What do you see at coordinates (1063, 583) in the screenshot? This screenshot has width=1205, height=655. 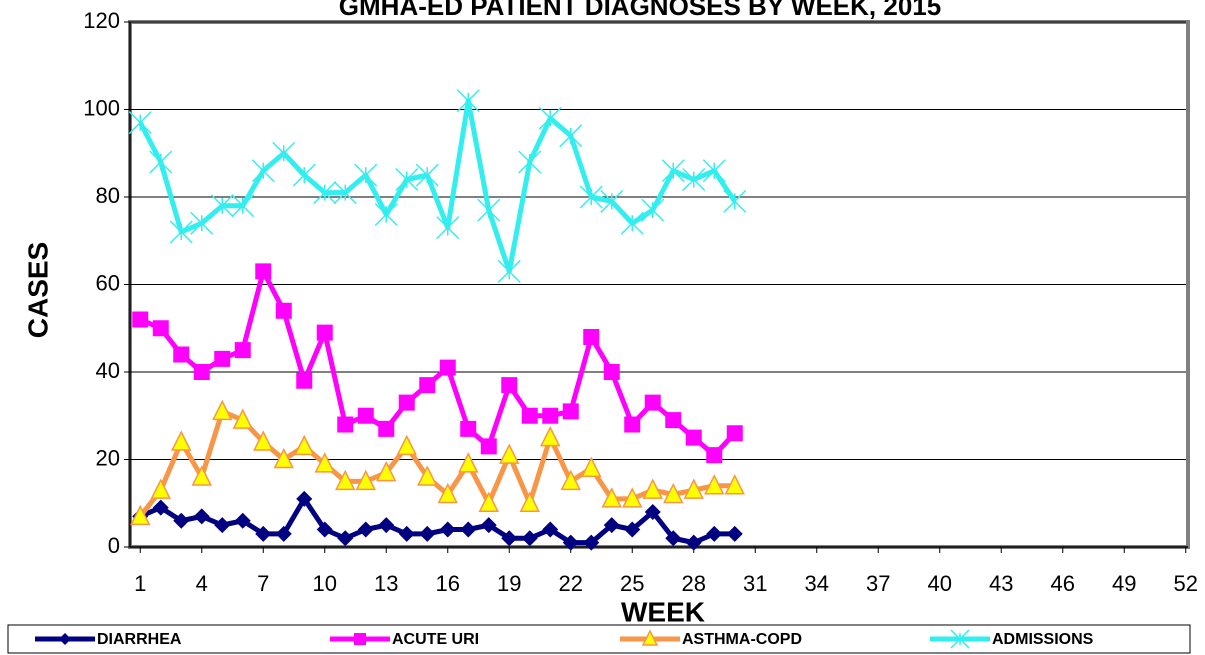 I see `x-tick-label: 46` at bounding box center [1063, 583].